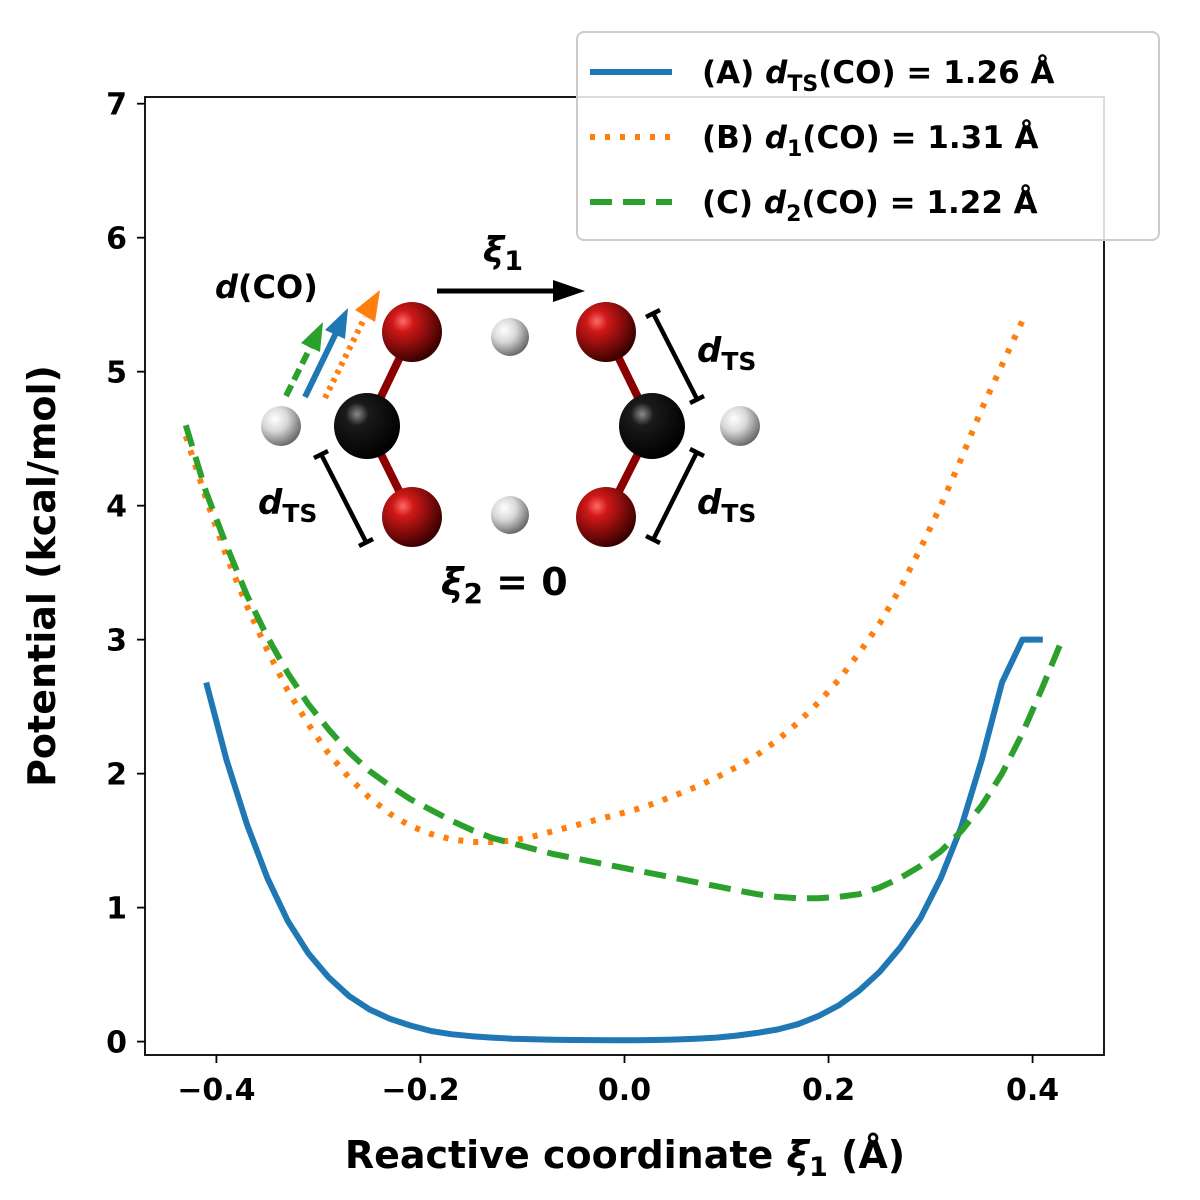  What do you see at coordinates (116, 373) in the screenshot?
I see `y-tick-label: 5` at bounding box center [116, 373].